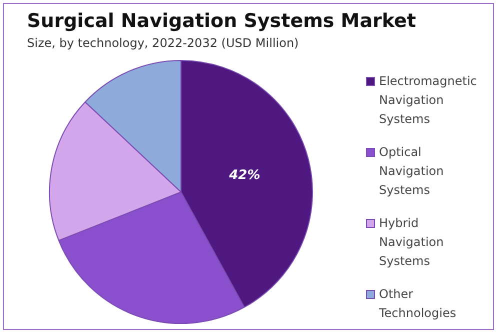 This screenshot has height=336, width=500. I want to click on legend-label: Optical Navigation Systems, so click(412, 171).